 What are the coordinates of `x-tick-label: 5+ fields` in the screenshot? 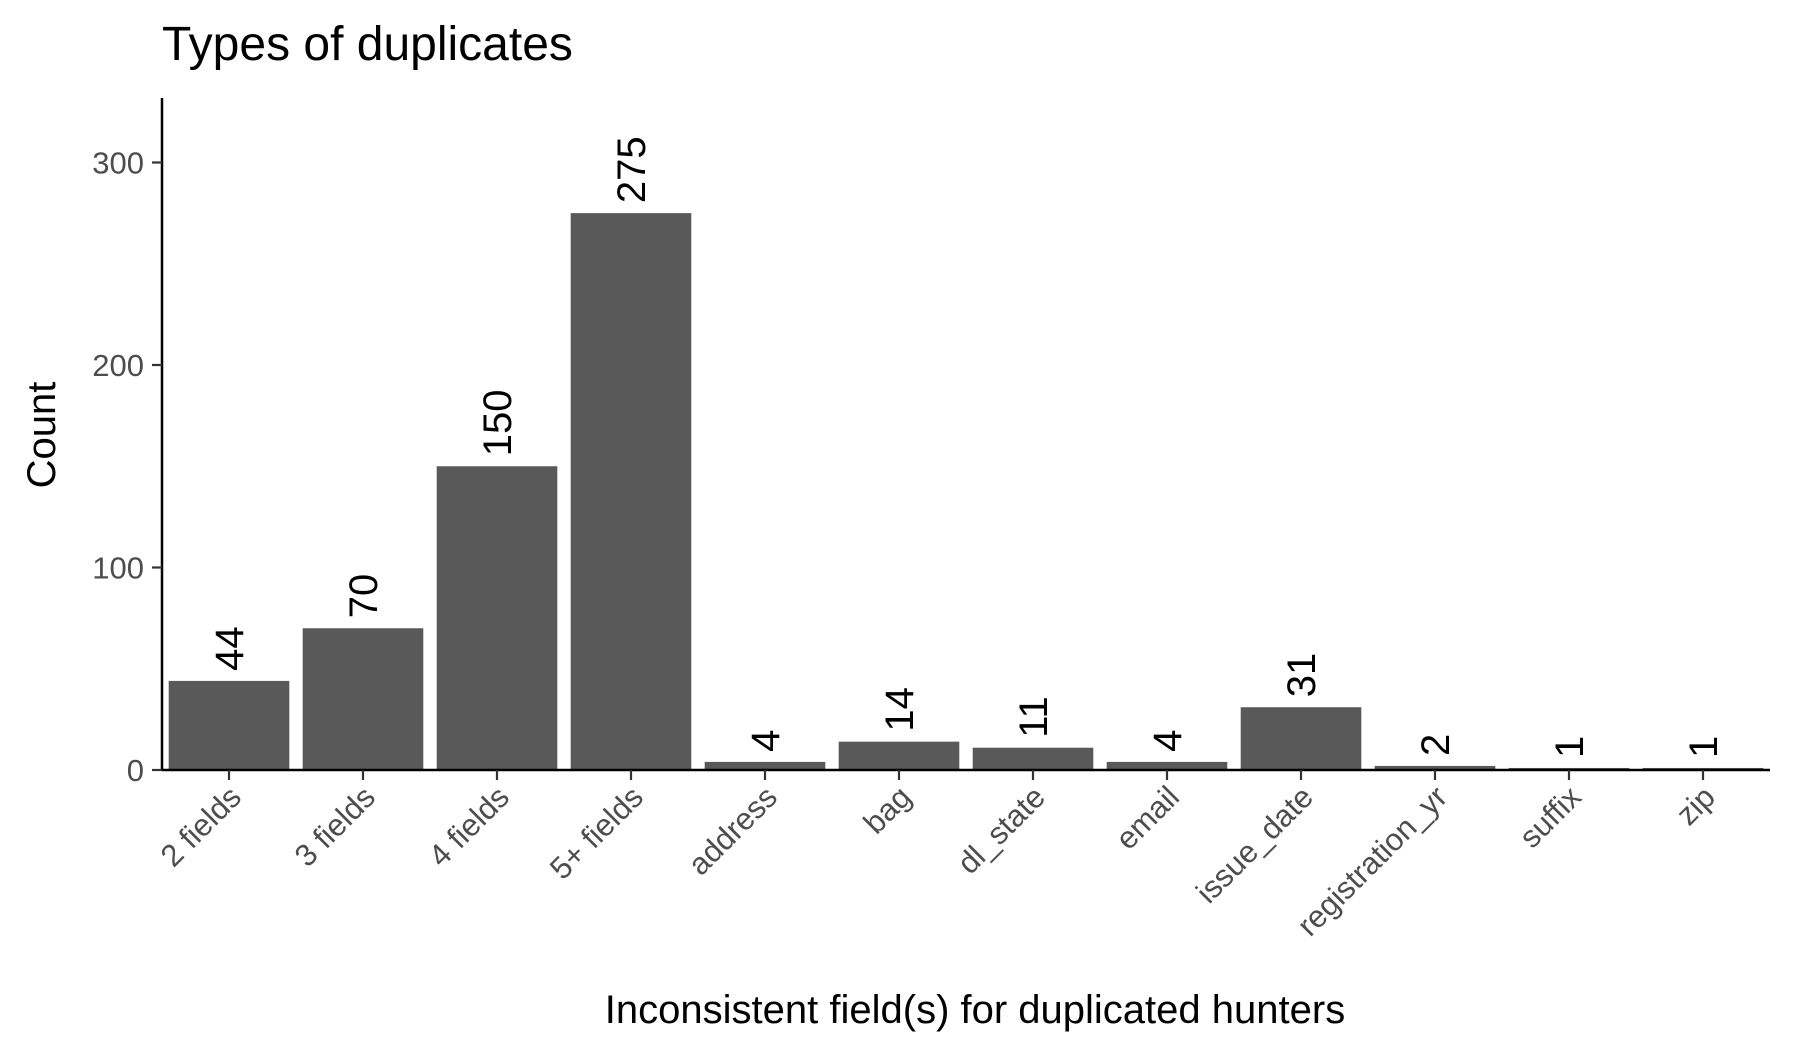 It's located at (596, 832).